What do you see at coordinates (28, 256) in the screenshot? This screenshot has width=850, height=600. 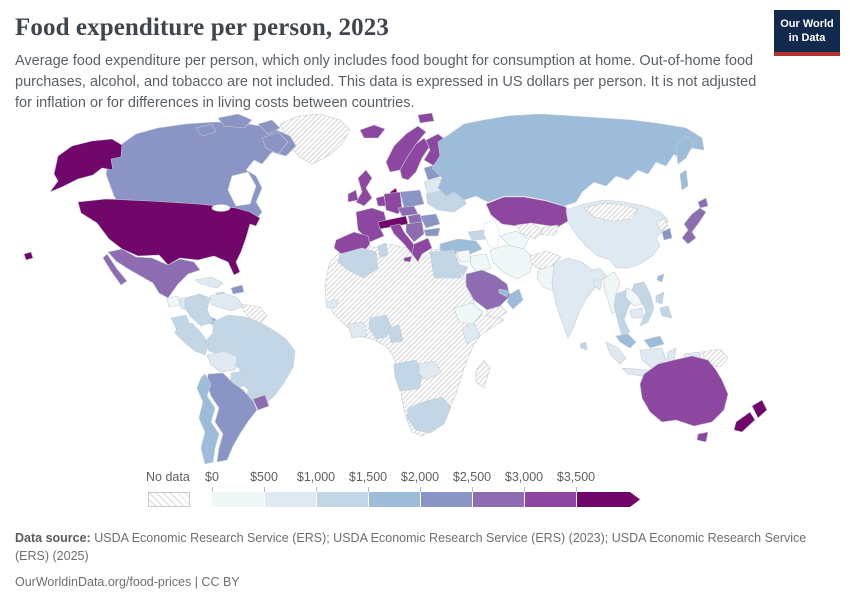 I see `country-united-states-hawaii` at bounding box center [28, 256].